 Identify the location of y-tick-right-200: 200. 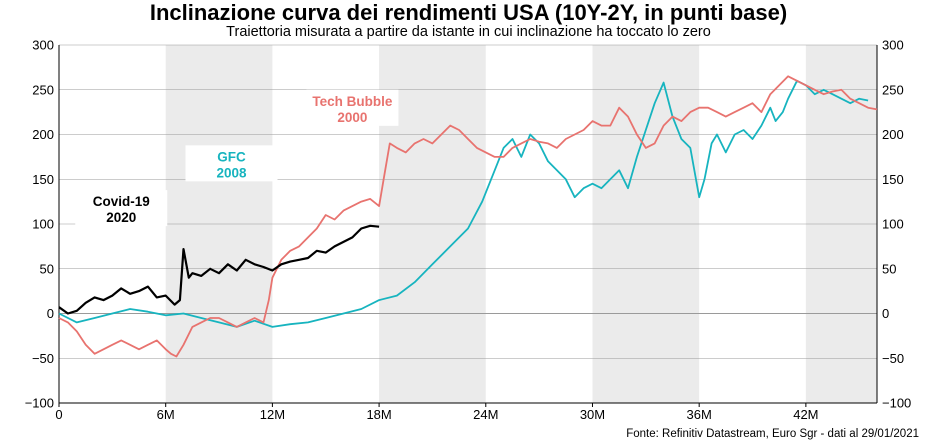
(893, 134).